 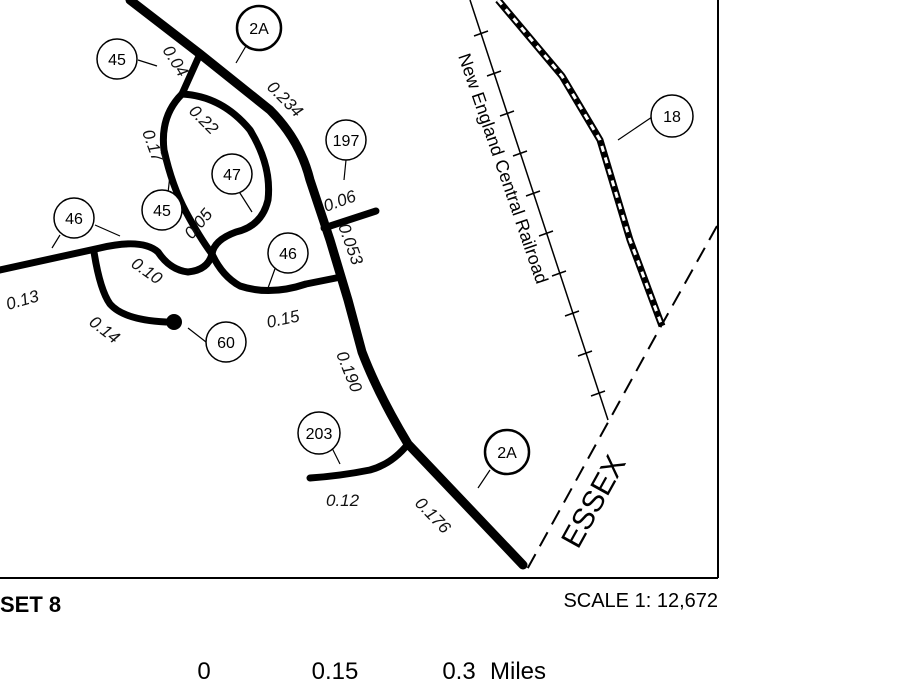 What do you see at coordinates (620, 400) in the screenshot?
I see `town-boundary` at bounding box center [620, 400].